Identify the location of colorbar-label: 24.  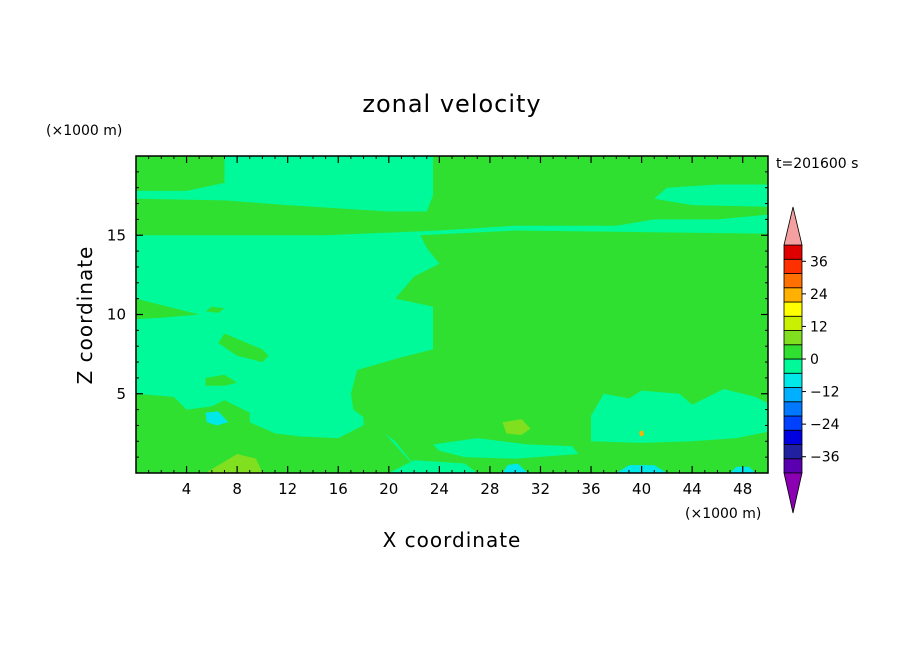
(819, 295).